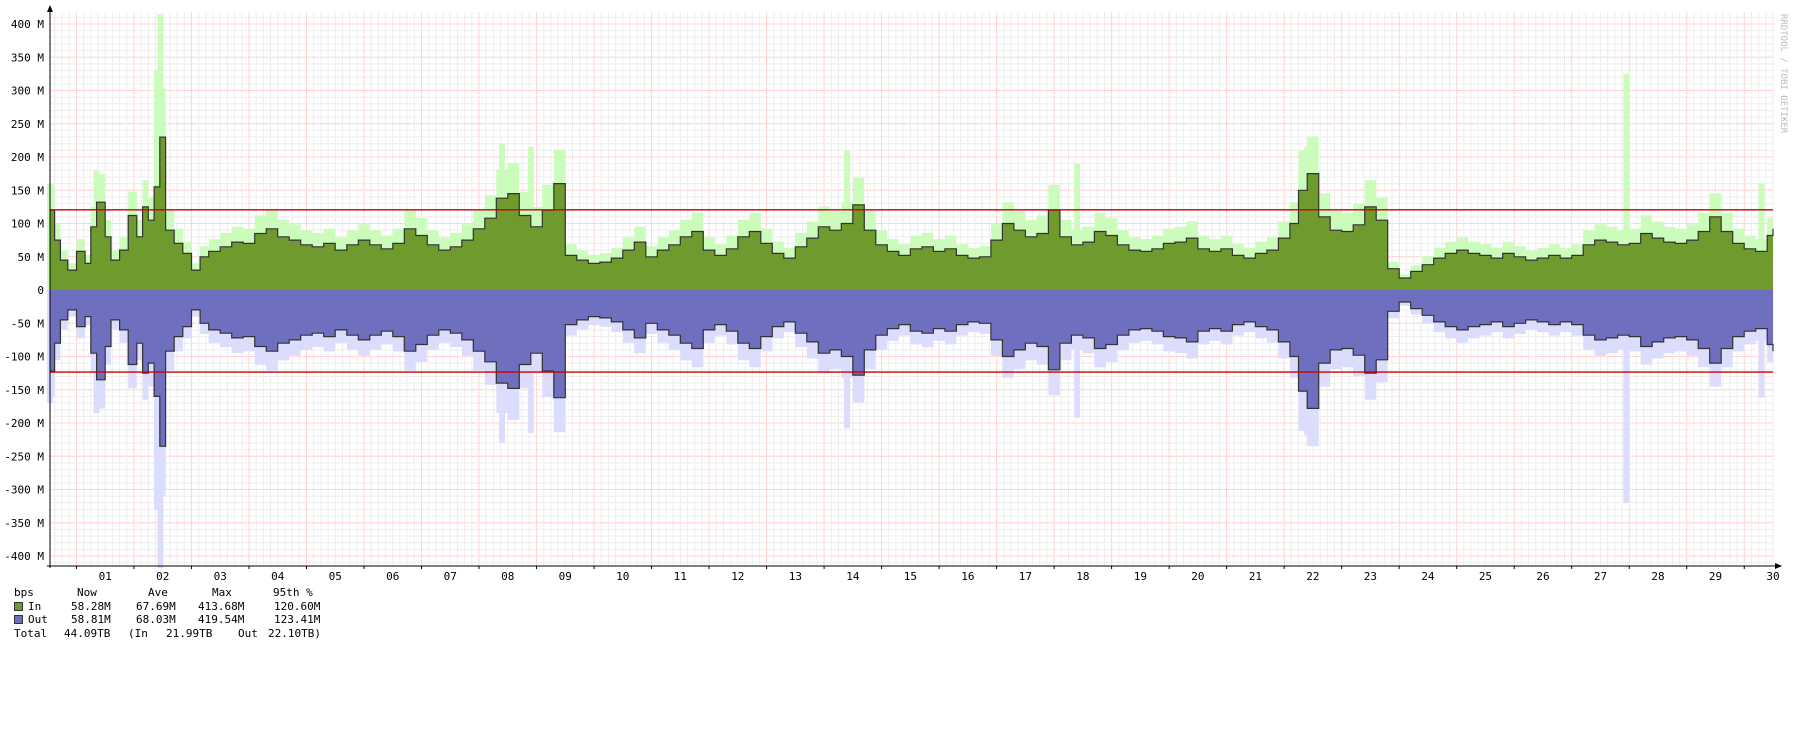 This screenshot has height=735, width=1799. I want to click on y-tick-label: 50 M, so click(31, 257).